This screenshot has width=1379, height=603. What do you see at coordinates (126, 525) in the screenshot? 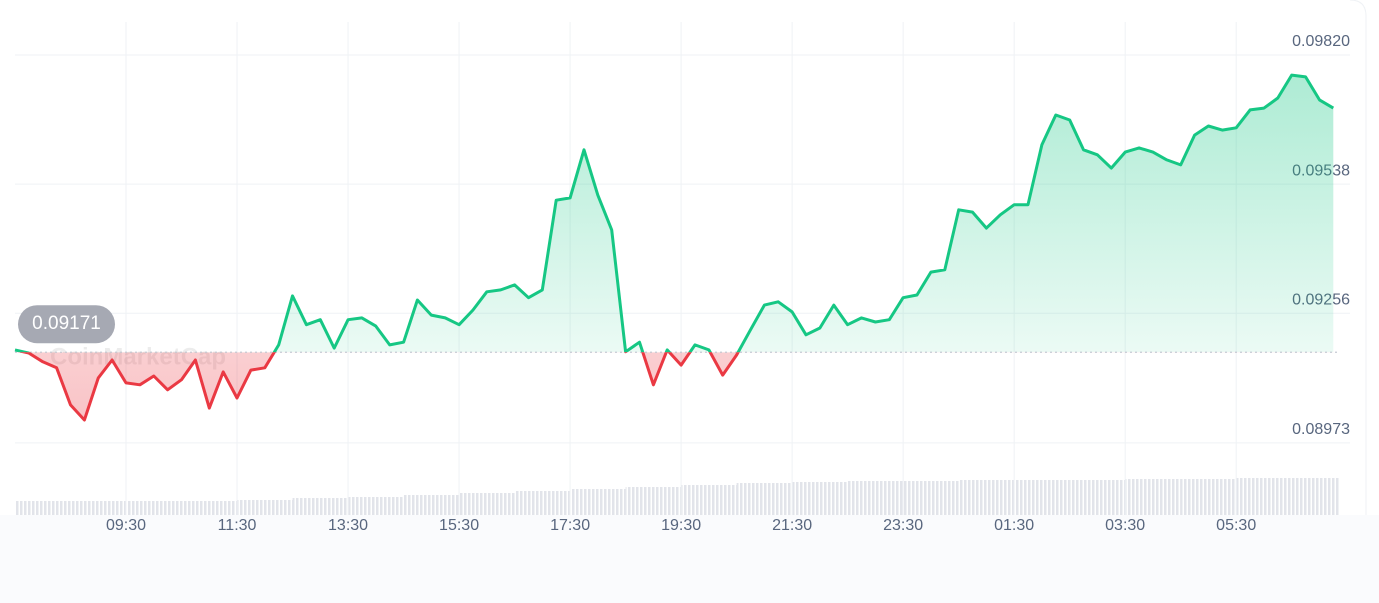
I see `x-tick-label: 09:30` at bounding box center [126, 525].